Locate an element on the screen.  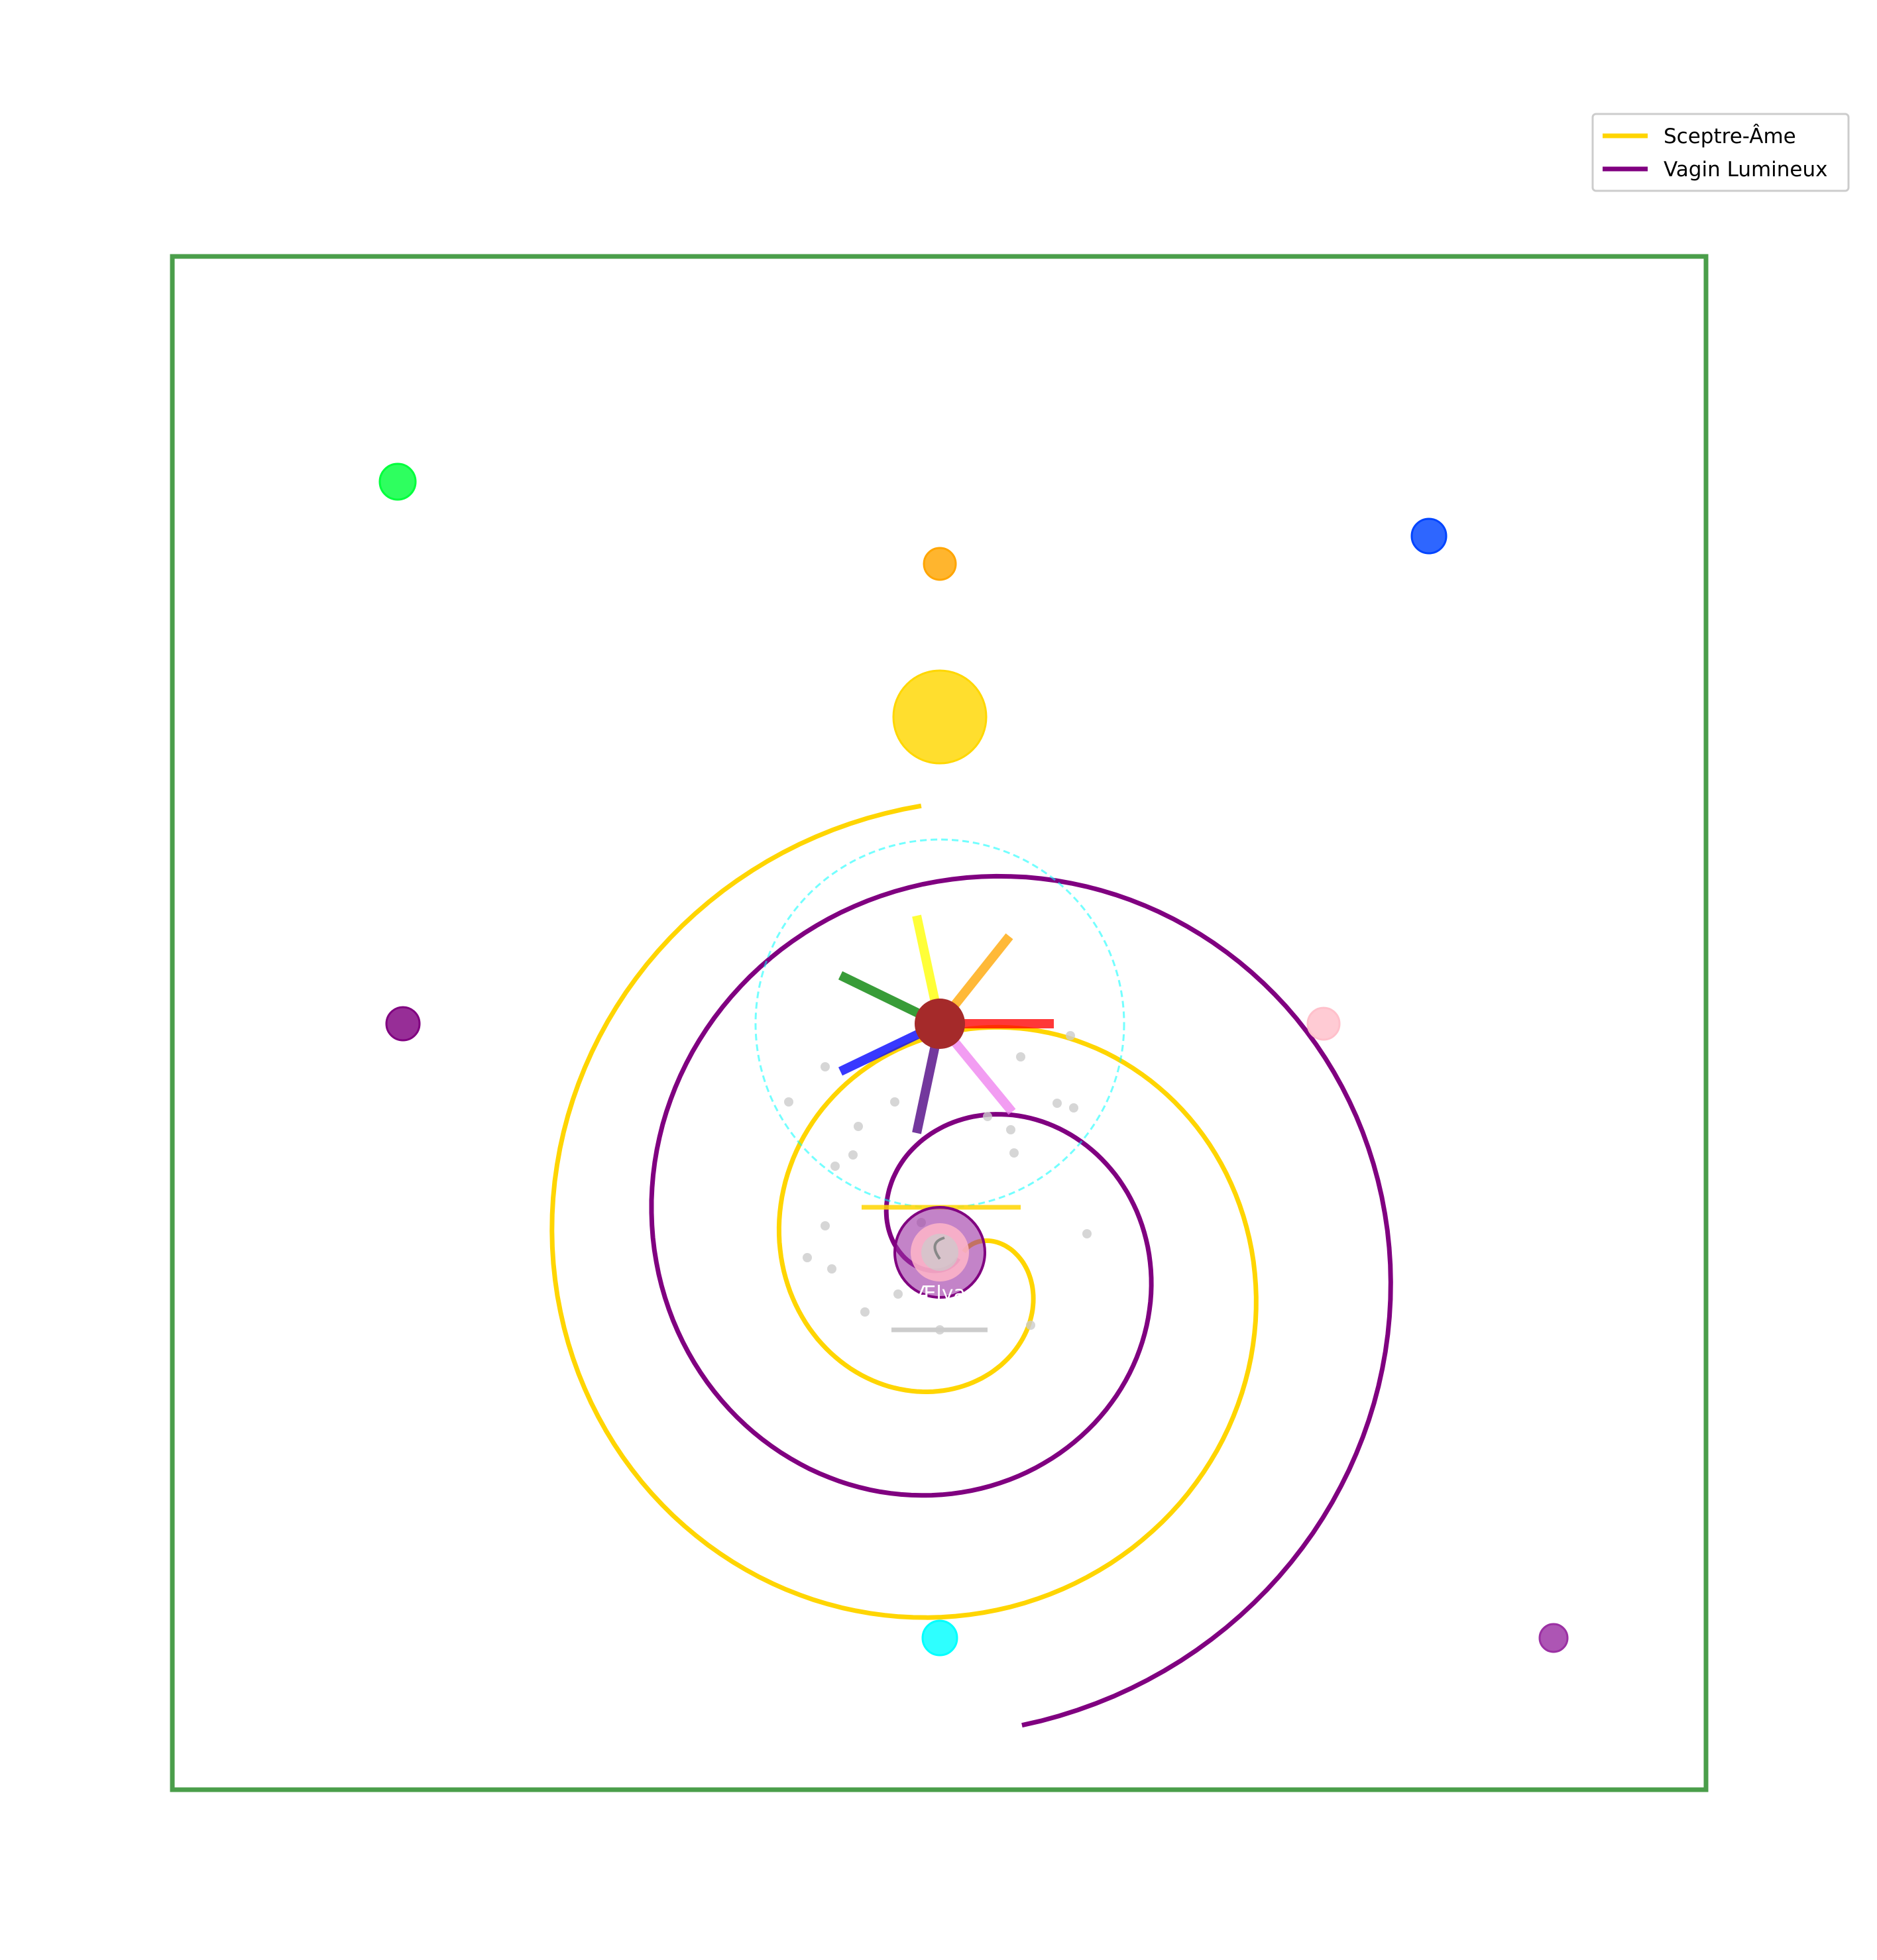
figure-curl is located at coordinates (939, 1248).